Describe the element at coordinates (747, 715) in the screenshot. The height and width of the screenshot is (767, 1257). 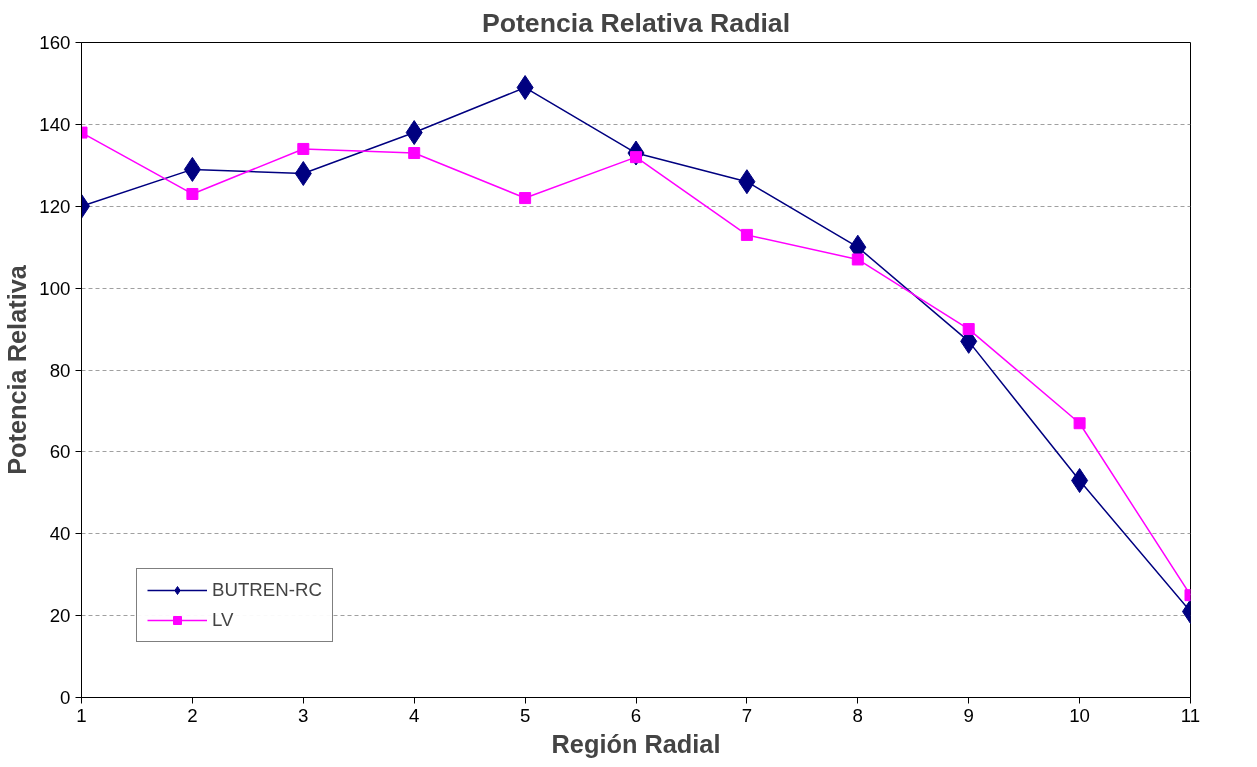
I see `x-tick-label: 7` at that location.